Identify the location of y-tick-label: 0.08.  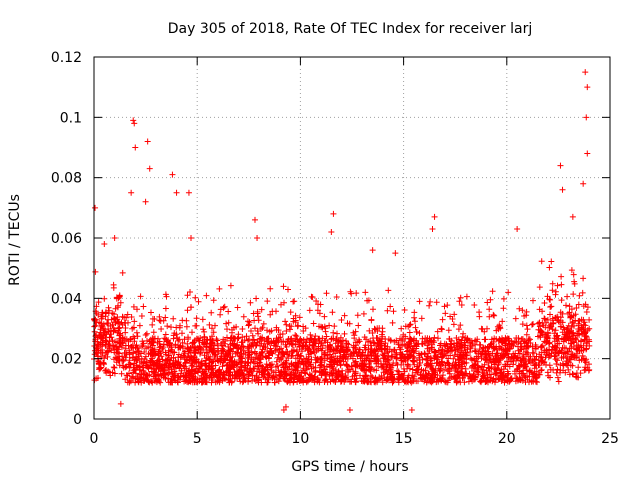
(66, 179).